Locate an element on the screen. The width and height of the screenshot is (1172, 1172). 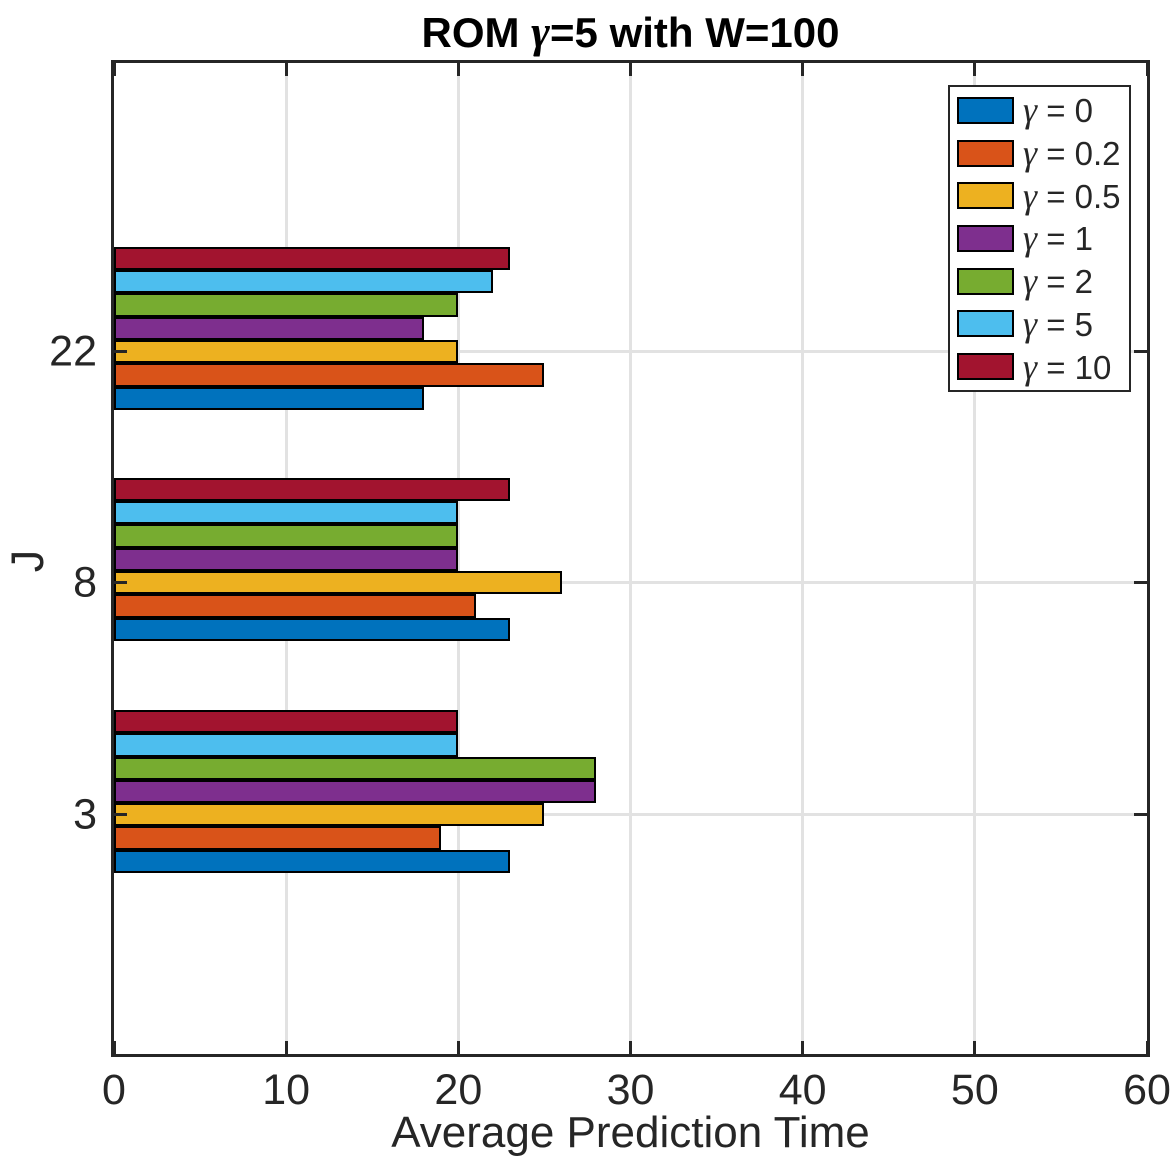
bar-γ=0-J3 is located at coordinates (312, 861).